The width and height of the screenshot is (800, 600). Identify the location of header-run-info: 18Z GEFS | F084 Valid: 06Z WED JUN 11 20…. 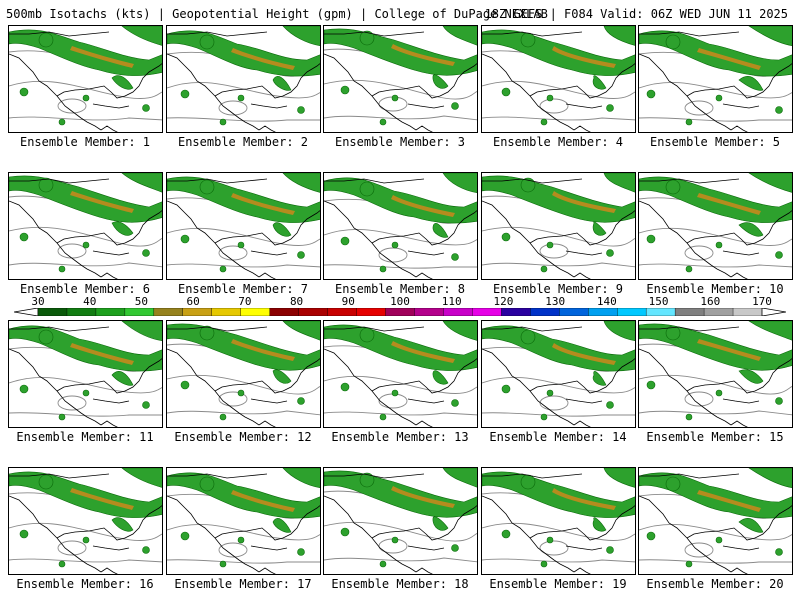
(636, 14).